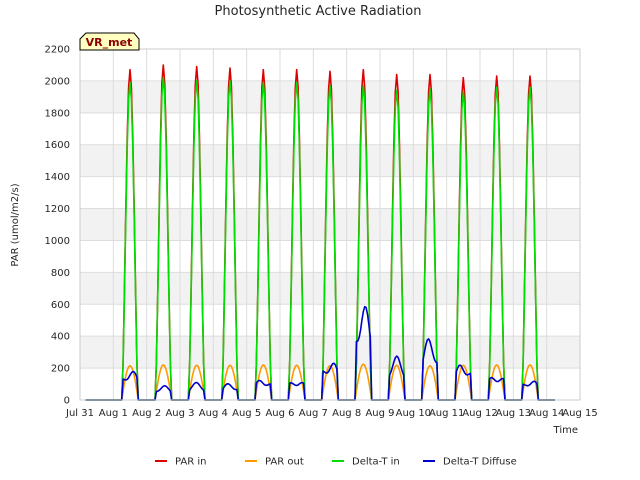  Describe the element at coordinates (60, 305) in the screenshot. I see `y-tick-label: 600` at that location.